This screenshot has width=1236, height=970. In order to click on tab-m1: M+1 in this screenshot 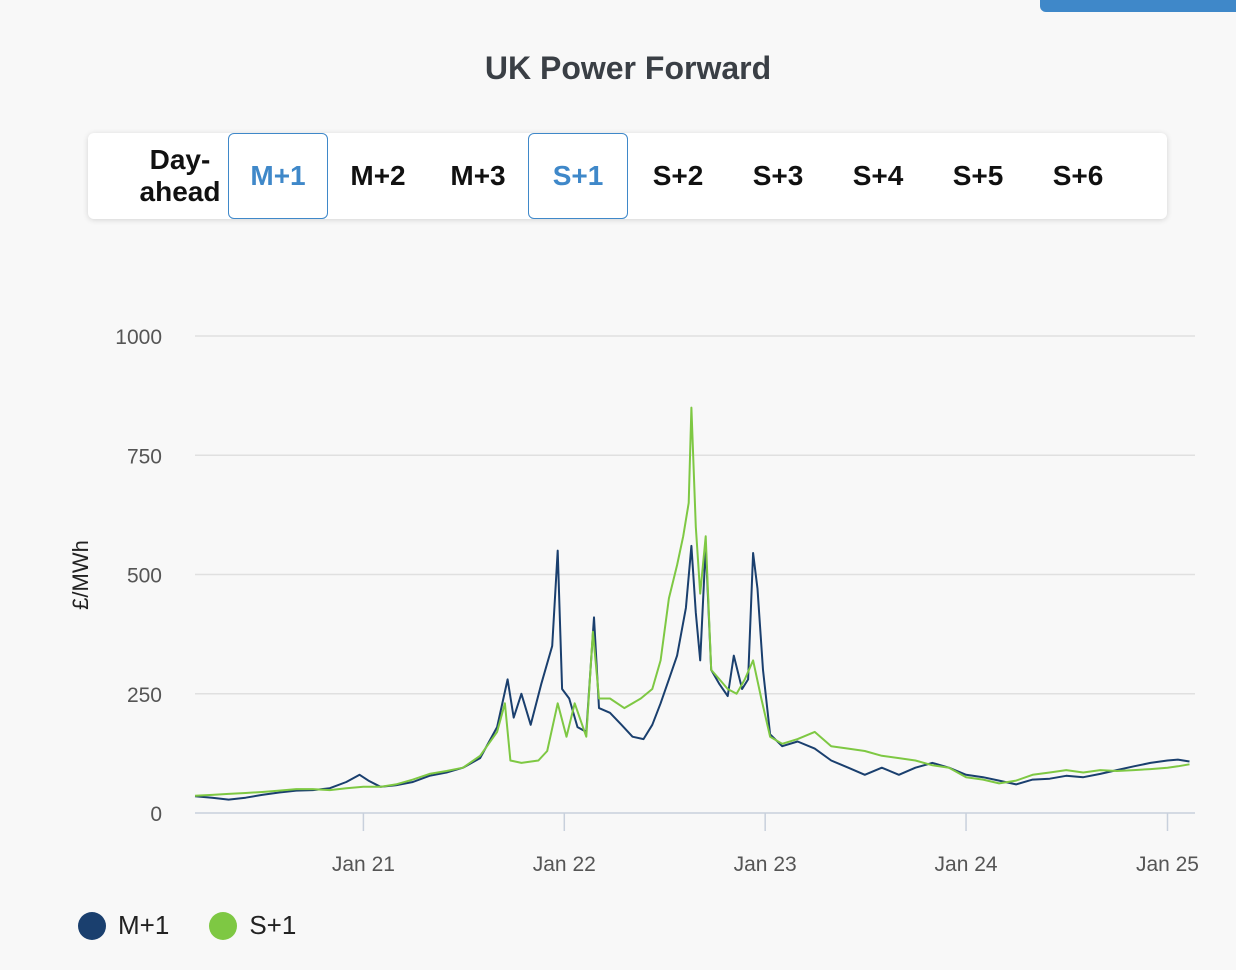, I will do `click(278, 176)`.